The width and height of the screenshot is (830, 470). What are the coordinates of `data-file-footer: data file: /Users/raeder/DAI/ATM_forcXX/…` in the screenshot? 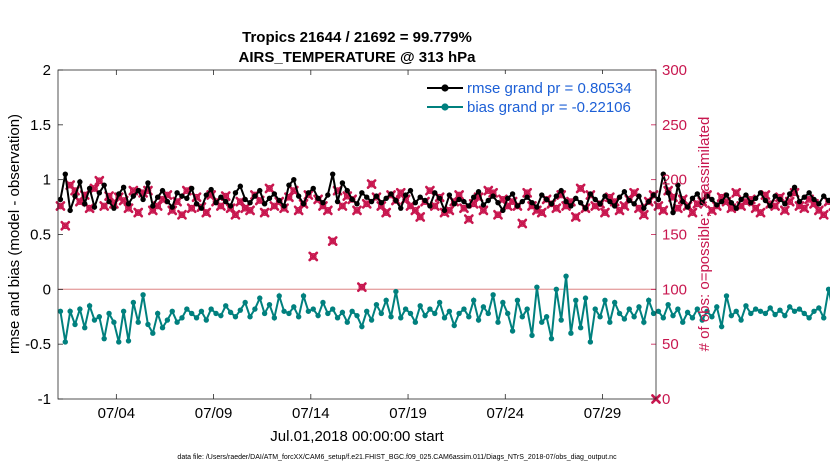 It's located at (397, 457).